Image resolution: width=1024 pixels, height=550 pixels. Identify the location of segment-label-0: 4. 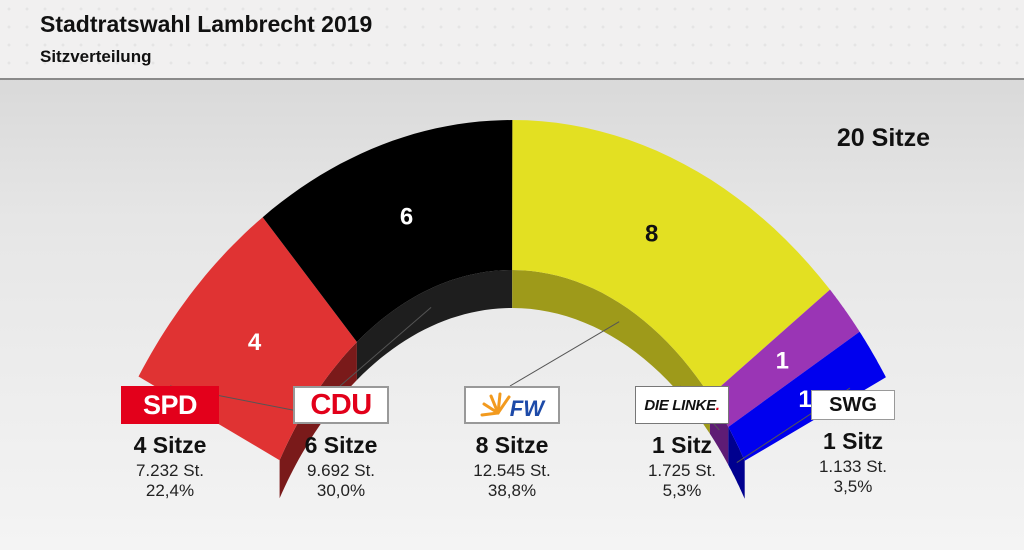
(255, 342).